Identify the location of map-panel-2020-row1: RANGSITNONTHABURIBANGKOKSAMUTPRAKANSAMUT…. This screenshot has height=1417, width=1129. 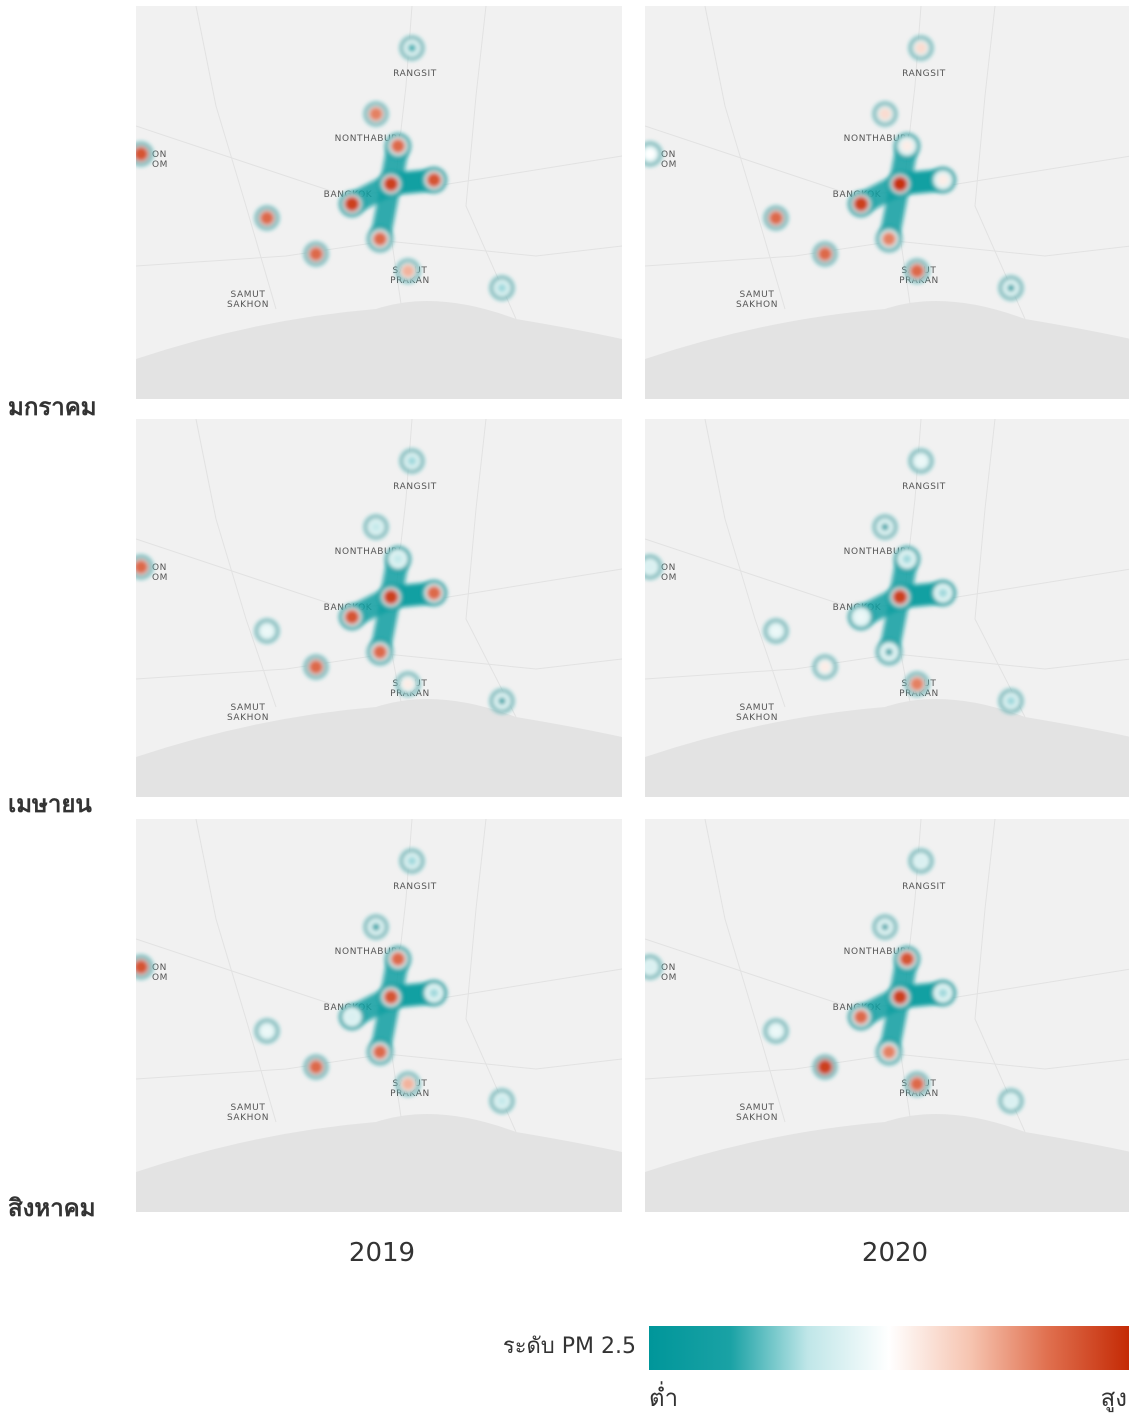
(887, 202).